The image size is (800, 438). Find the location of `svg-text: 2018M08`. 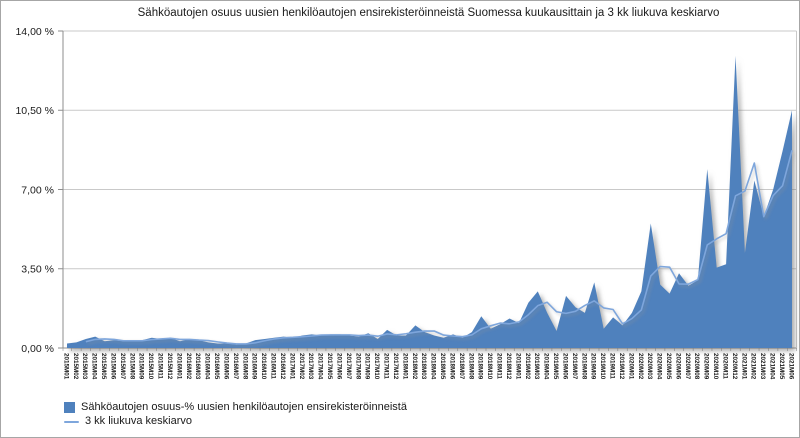

svg-text: 2018M08 is located at coordinates (470, 366).